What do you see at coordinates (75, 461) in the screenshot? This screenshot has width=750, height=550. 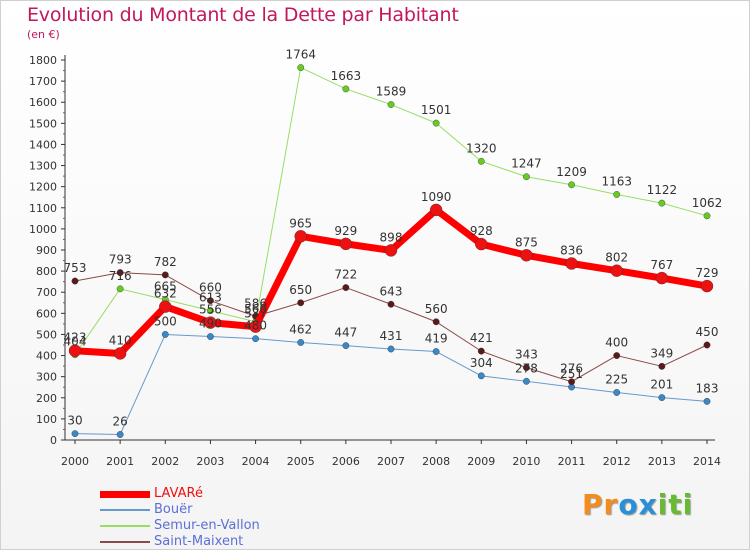 I see `x-tick-label: 2000` at bounding box center [75, 461].